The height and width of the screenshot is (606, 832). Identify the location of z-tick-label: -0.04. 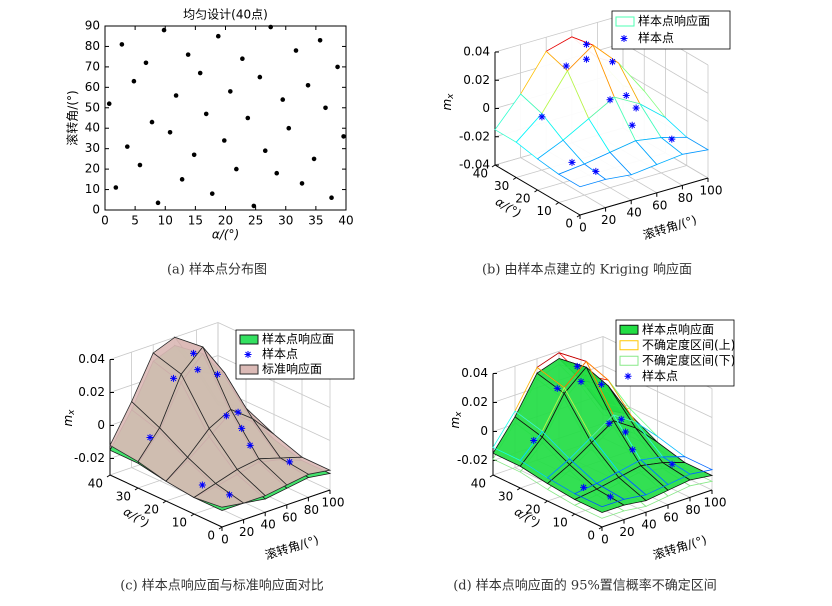
(474, 165).